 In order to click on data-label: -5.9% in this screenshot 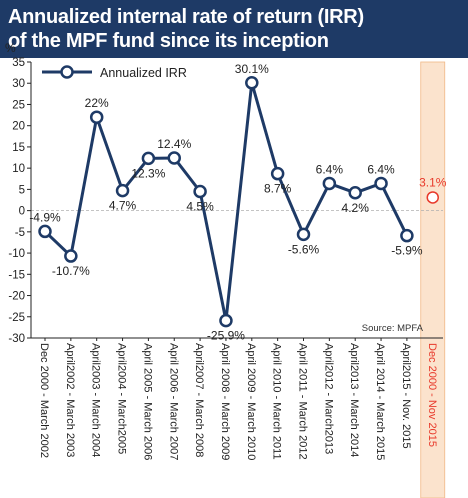, I will do `click(407, 251)`.